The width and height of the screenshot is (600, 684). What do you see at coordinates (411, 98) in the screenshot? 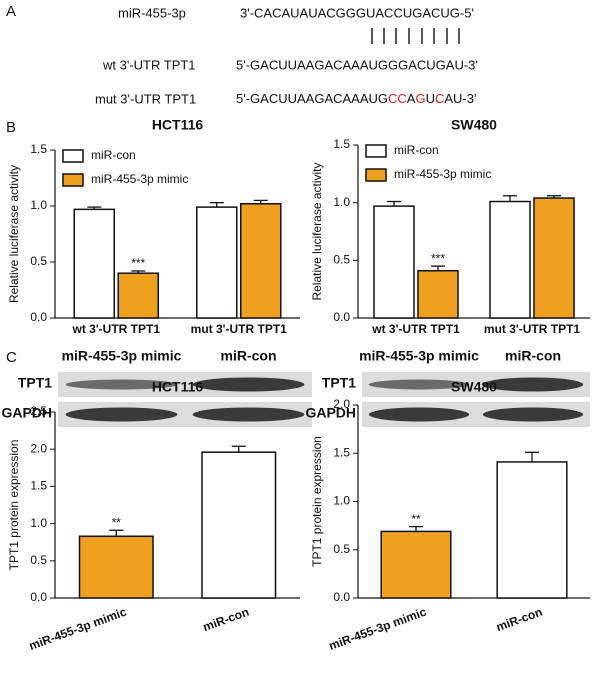
I see `sequence-segment: A` at bounding box center [411, 98].